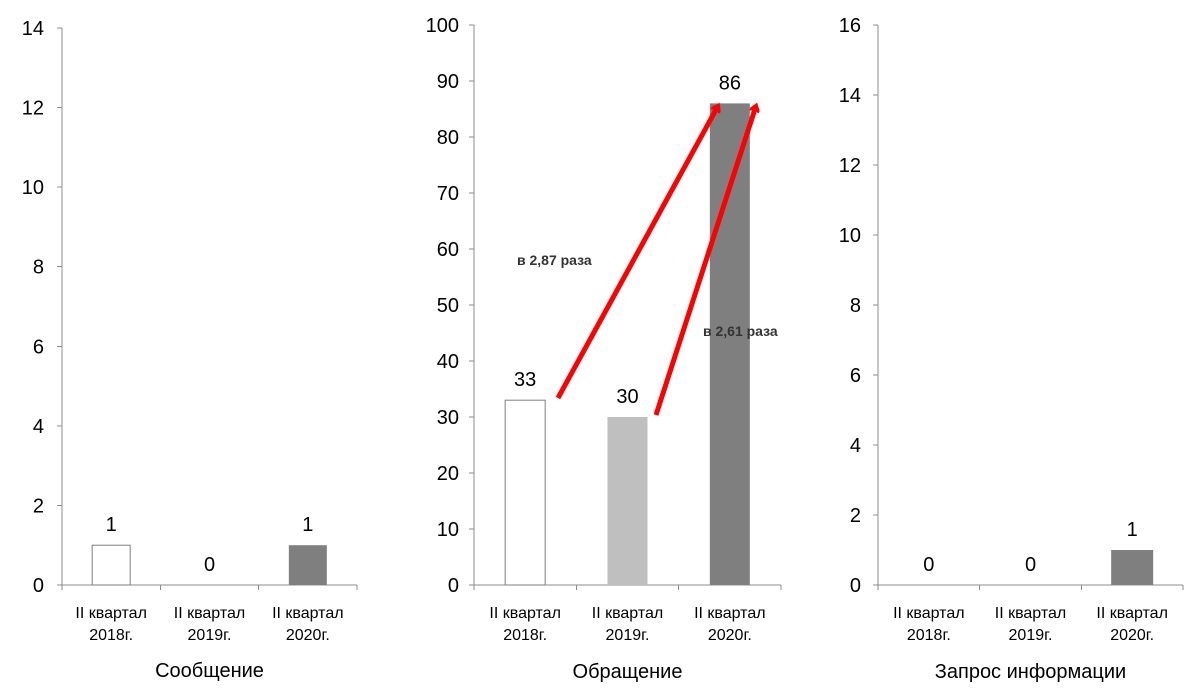 This screenshot has width=1187, height=688. I want to click on y-tick-label: 100, so click(442, 26).